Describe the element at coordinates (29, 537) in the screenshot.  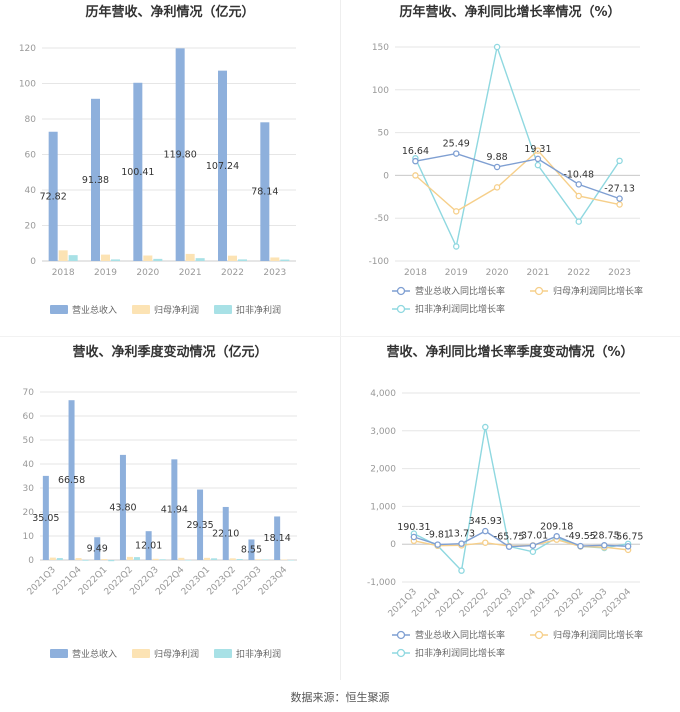
I see `y-tick-label: 10` at that location.